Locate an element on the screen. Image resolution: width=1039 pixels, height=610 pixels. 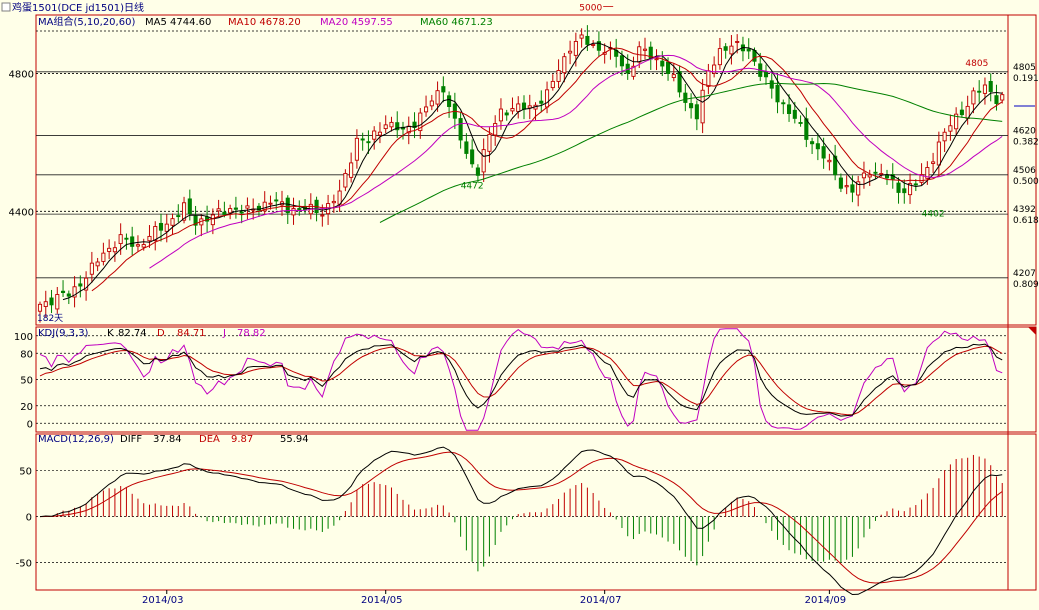
kdj-y-tick: 100 is located at coordinates (23, 337).